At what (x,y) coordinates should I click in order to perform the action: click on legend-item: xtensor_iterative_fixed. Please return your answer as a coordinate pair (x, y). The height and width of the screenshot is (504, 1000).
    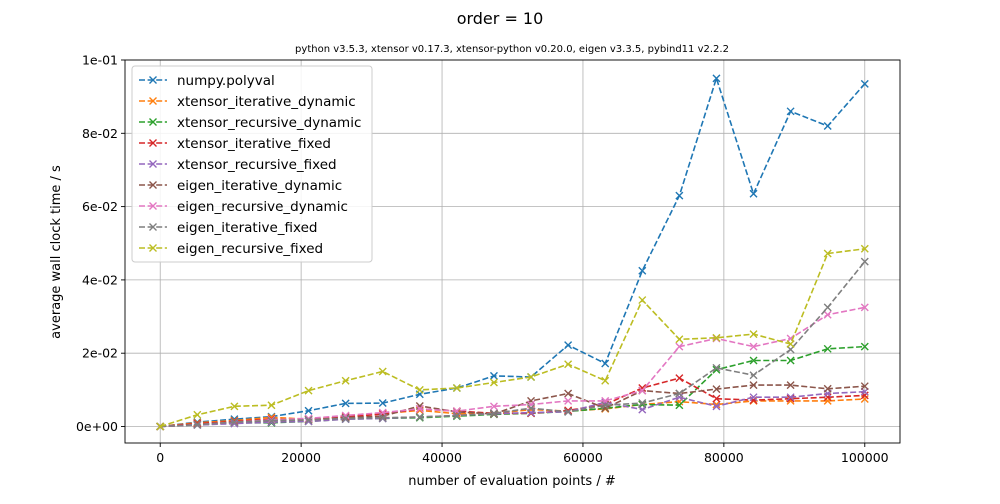
    Looking at the image, I should click on (235, 144).